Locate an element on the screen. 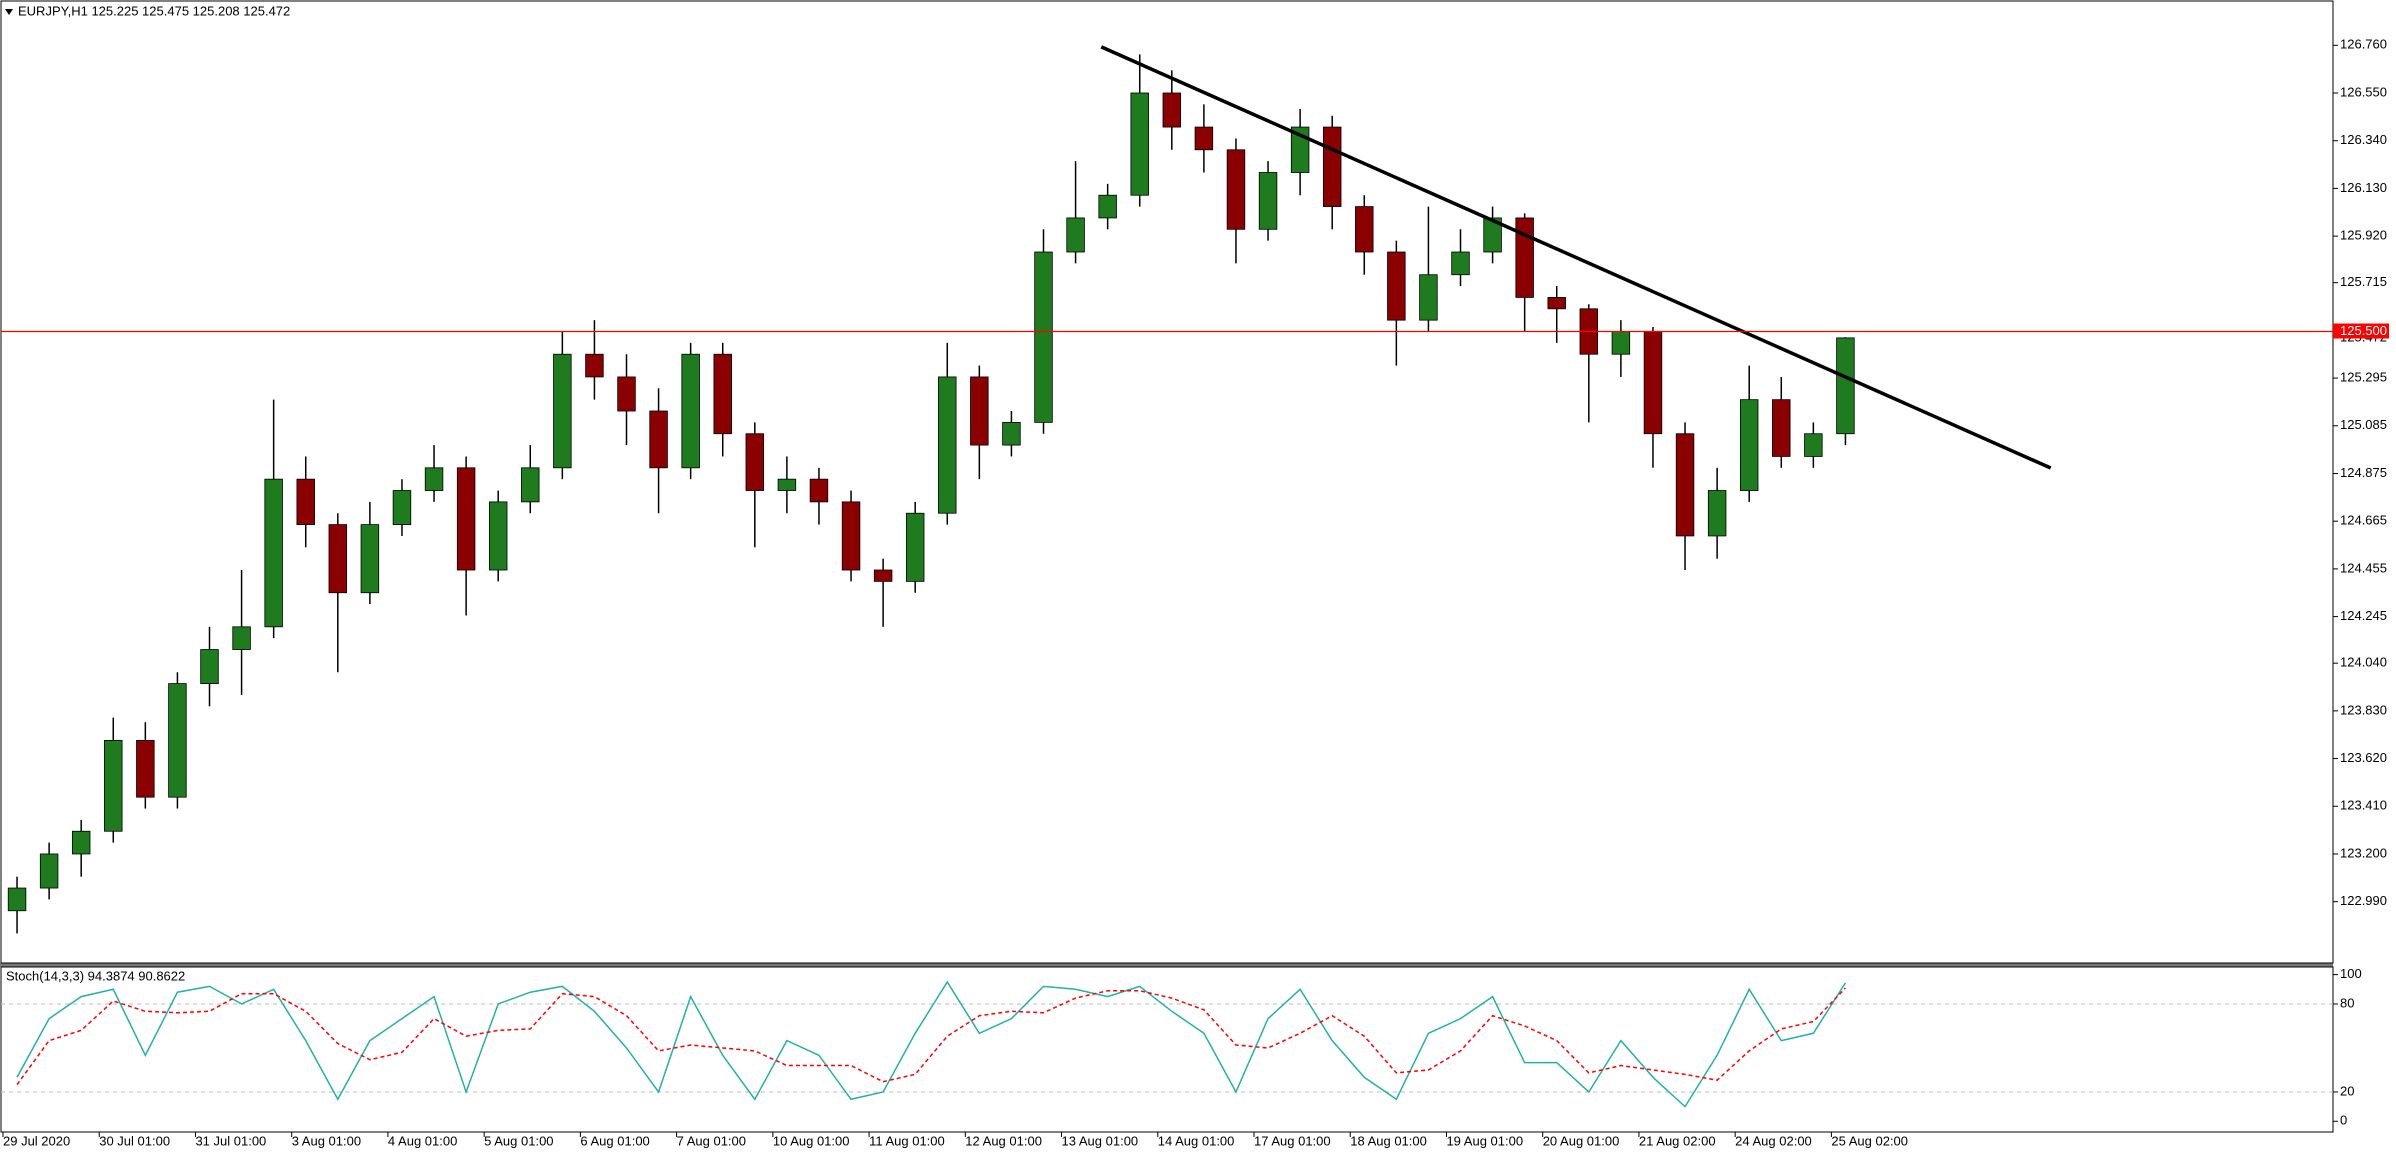 This screenshot has height=1154, width=2396. stoch-frame is located at coordinates (1167, 1049).